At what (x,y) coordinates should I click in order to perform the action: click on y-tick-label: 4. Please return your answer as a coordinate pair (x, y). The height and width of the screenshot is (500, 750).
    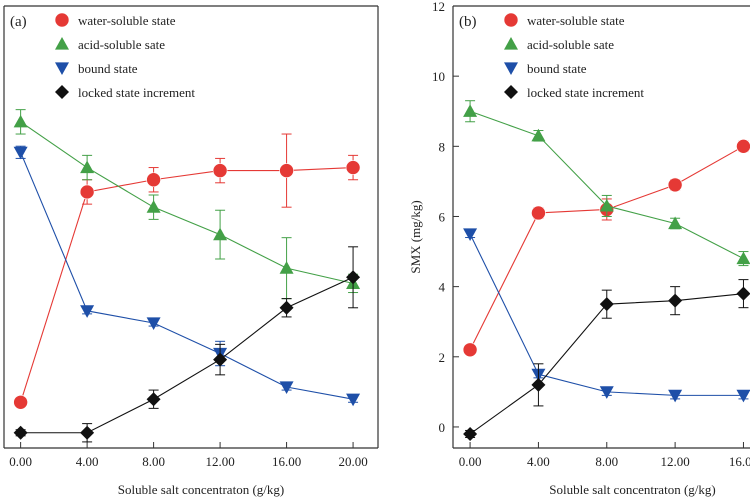
    Looking at the image, I should click on (442, 287).